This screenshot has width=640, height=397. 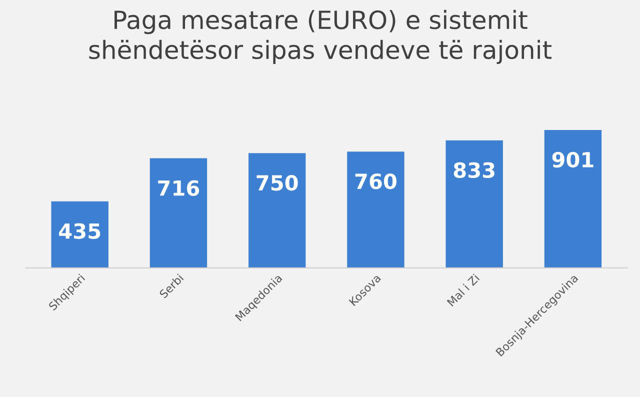 What do you see at coordinates (474, 170) in the screenshot?
I see `data-label: 833` at bounding box center [474, 170].